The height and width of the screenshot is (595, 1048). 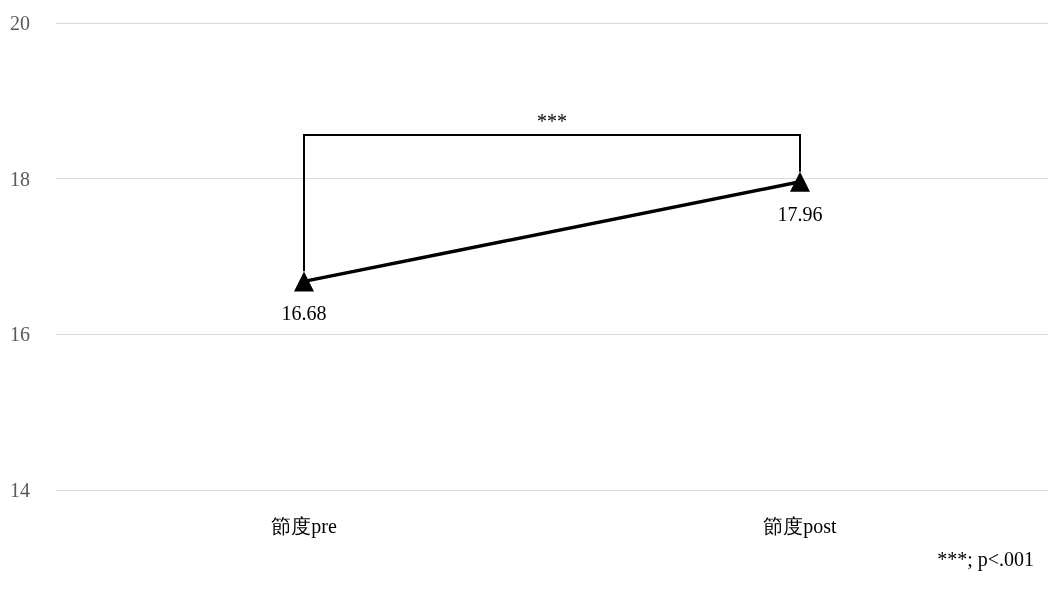 What do you see at coordinates (20, 334) in the screenshot?
I see `y-tick-label: 16` at bounding box center [20, 334].